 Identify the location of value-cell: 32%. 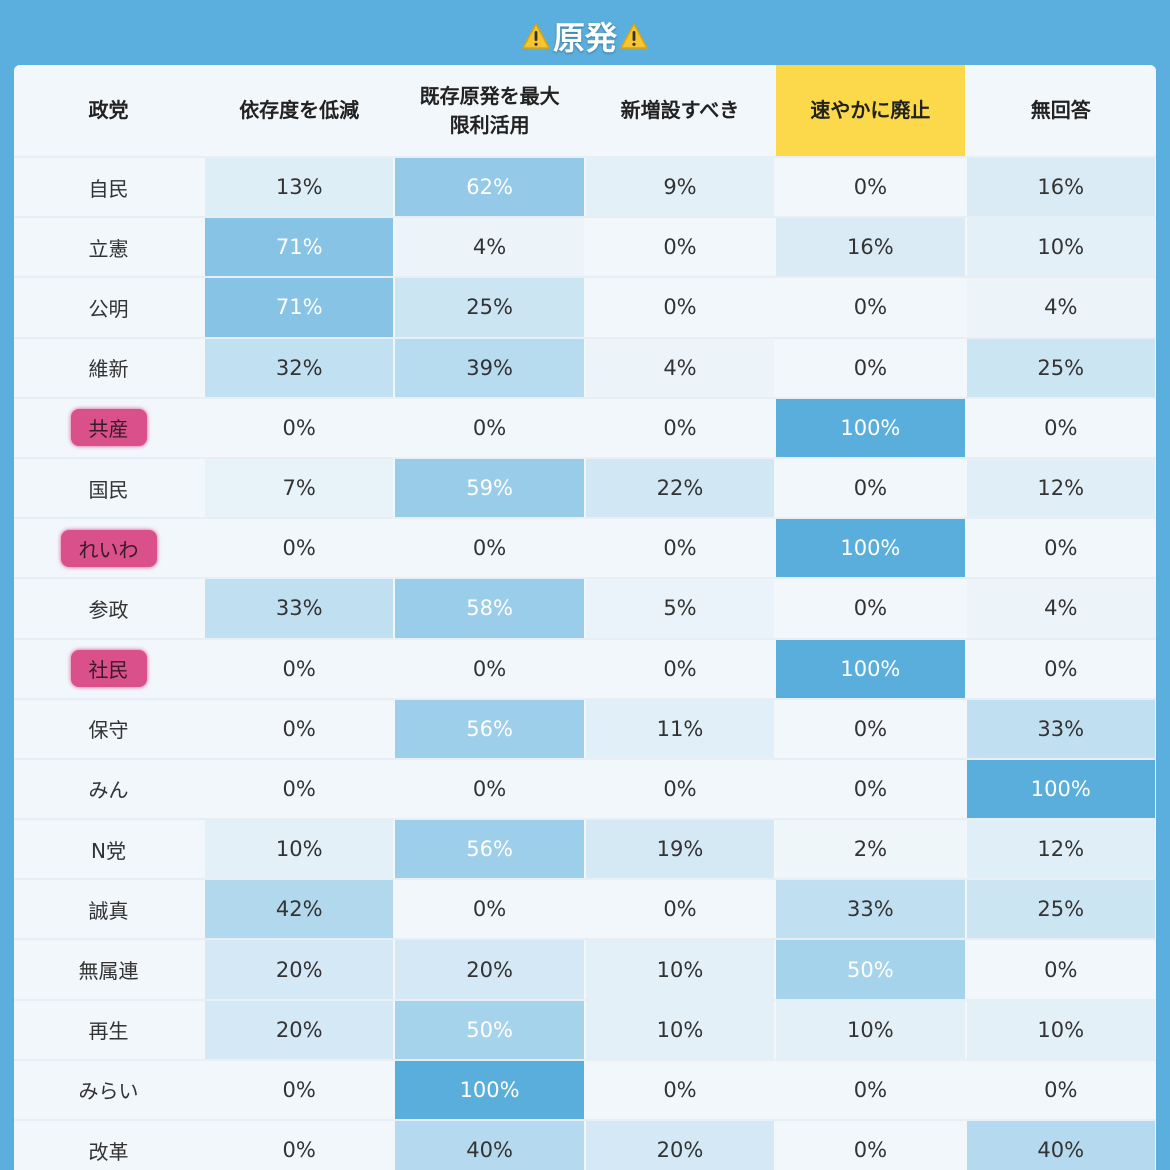
(300, 368).